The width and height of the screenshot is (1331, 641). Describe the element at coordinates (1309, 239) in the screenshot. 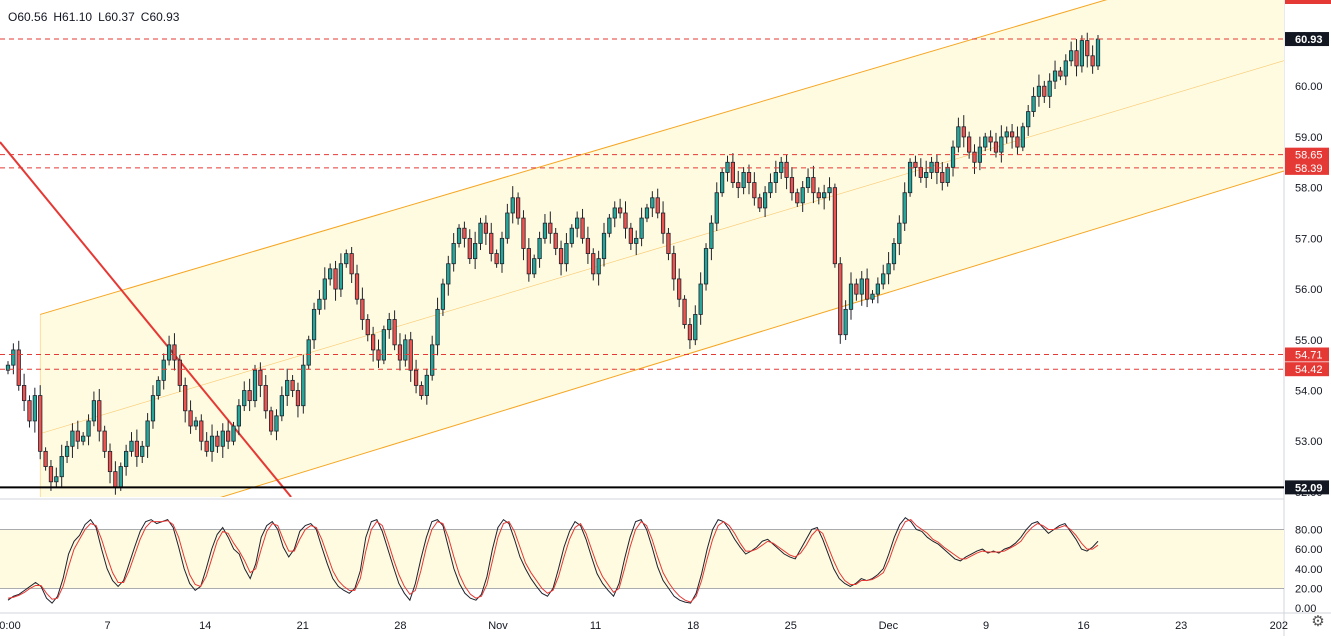

I see `price-tick-label: 57.00` at that location.